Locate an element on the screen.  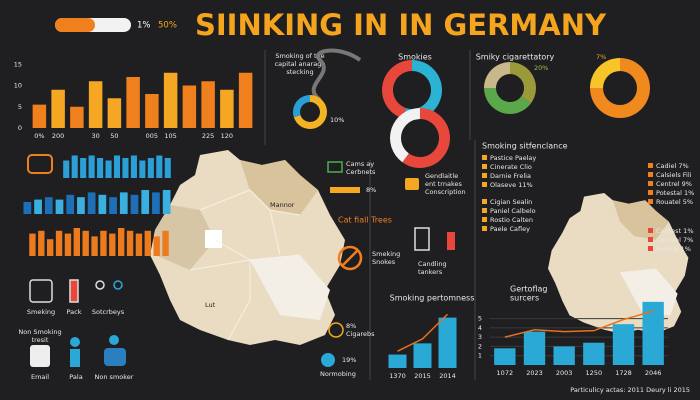
x-tick-label: 1250 is located at coordinates (594, 373).